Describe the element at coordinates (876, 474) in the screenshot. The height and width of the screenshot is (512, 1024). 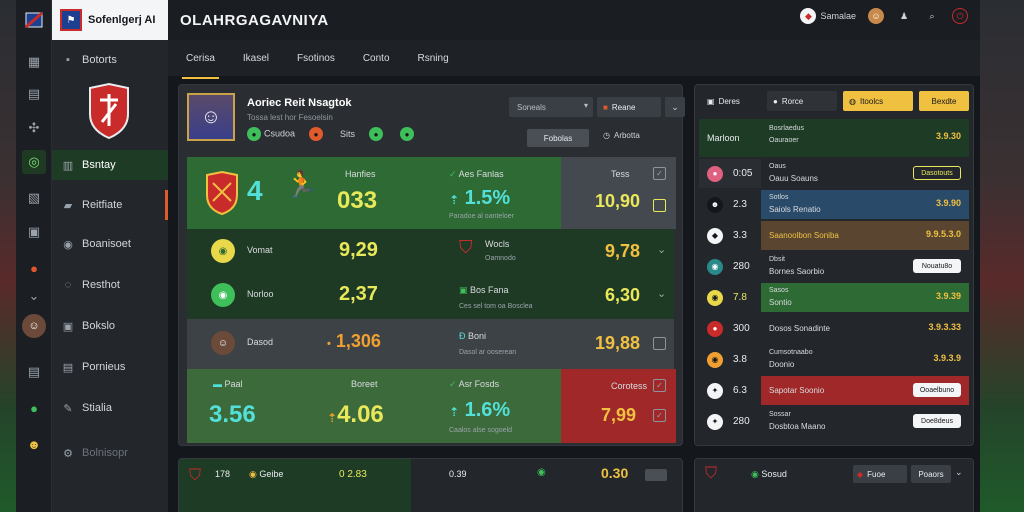
I see `fixture-team-label: Fuoe` at that location.